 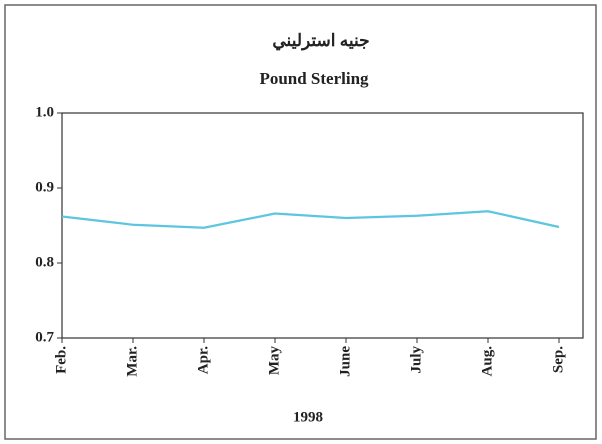 I want to click on chart-subtitle: Pound Sterling, so click(x=314, y=78).